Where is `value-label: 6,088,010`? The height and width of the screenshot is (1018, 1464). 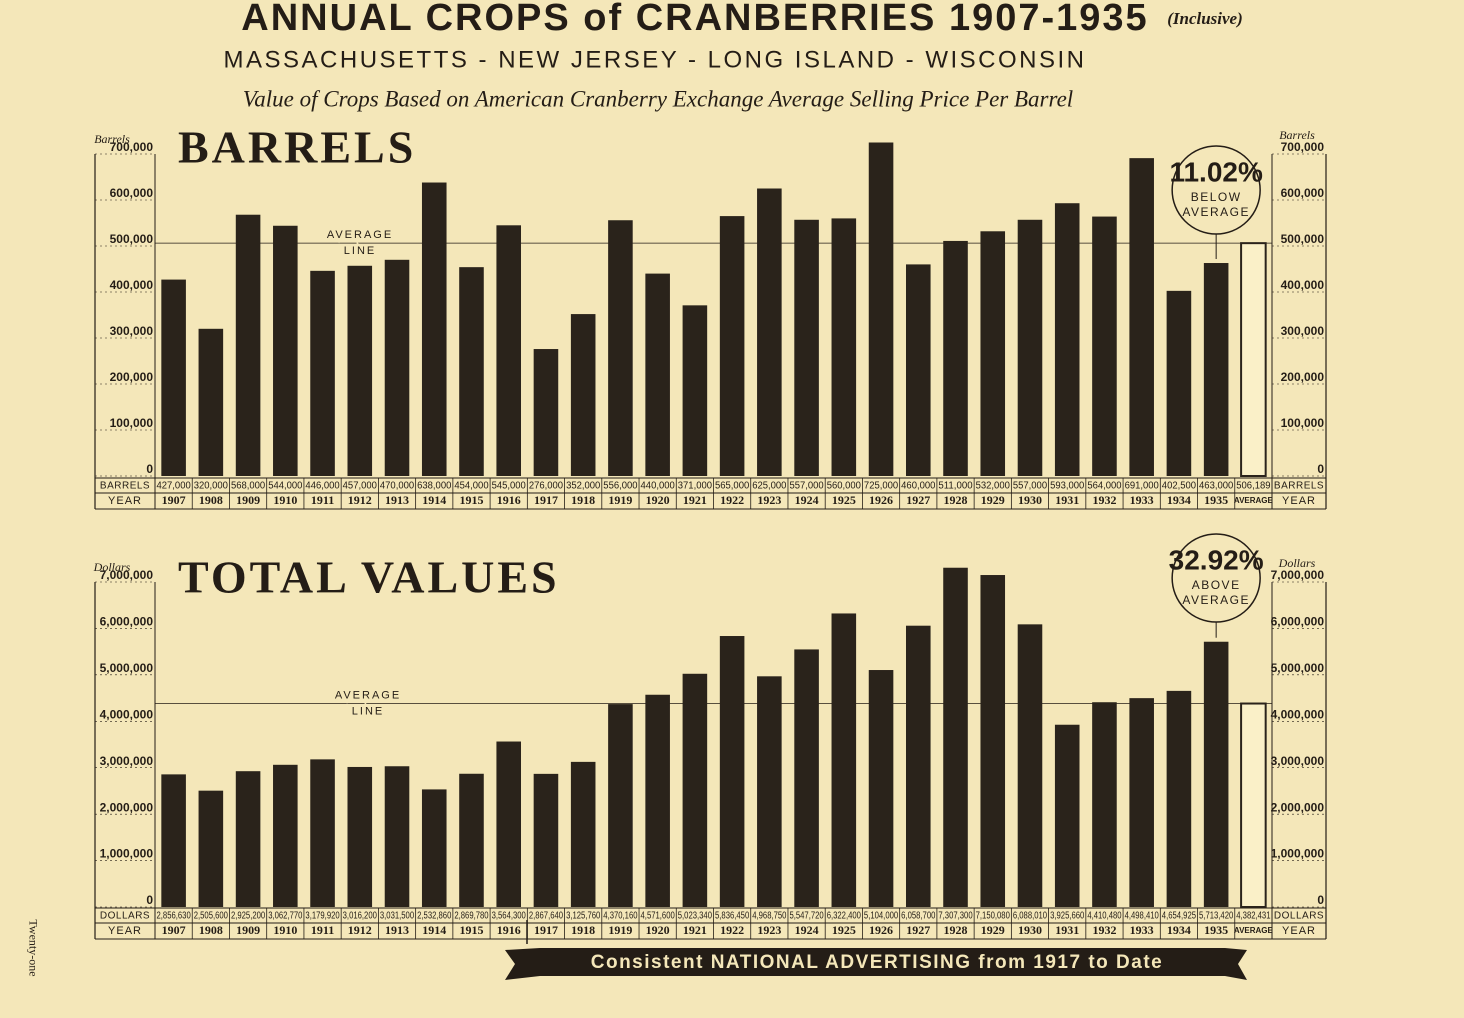 value-label: 6,088,010 is located at coordinates (1030, 916).